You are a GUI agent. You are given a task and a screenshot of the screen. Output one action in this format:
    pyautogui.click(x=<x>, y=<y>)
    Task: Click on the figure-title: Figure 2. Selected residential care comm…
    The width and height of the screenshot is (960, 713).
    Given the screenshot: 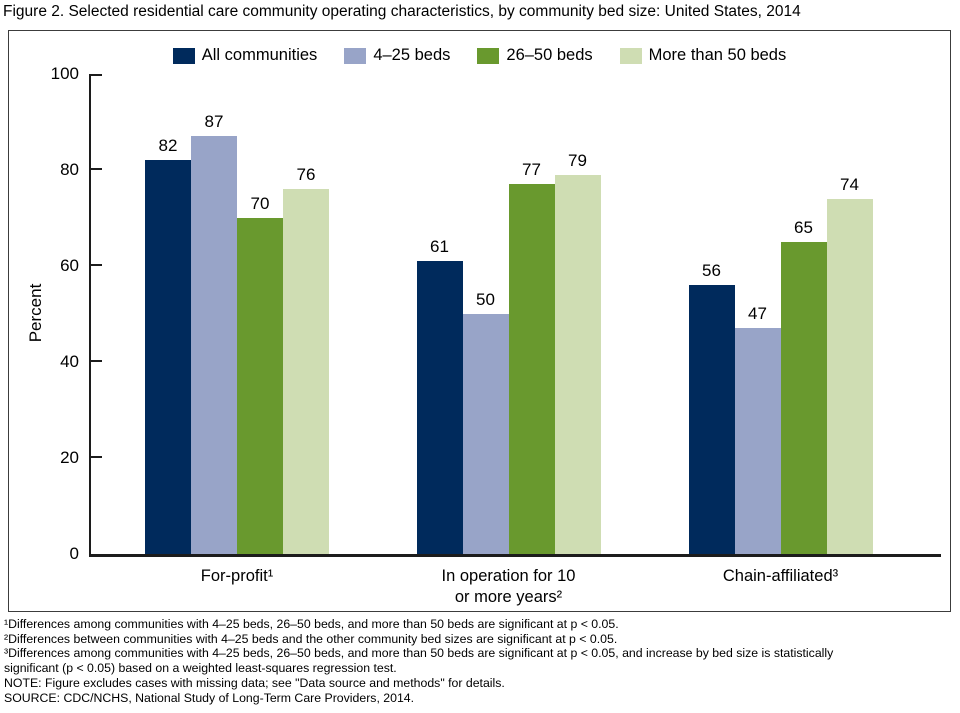 What is the action you would take?
    pyautogui.click(x=402, y=11)
    